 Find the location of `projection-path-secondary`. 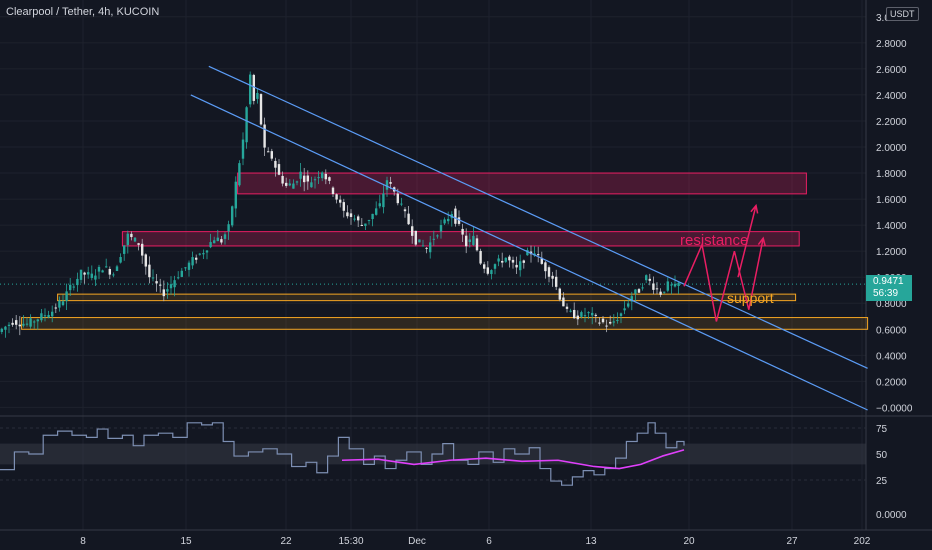

projection-path-secondary is located at coordinates (747, 241).